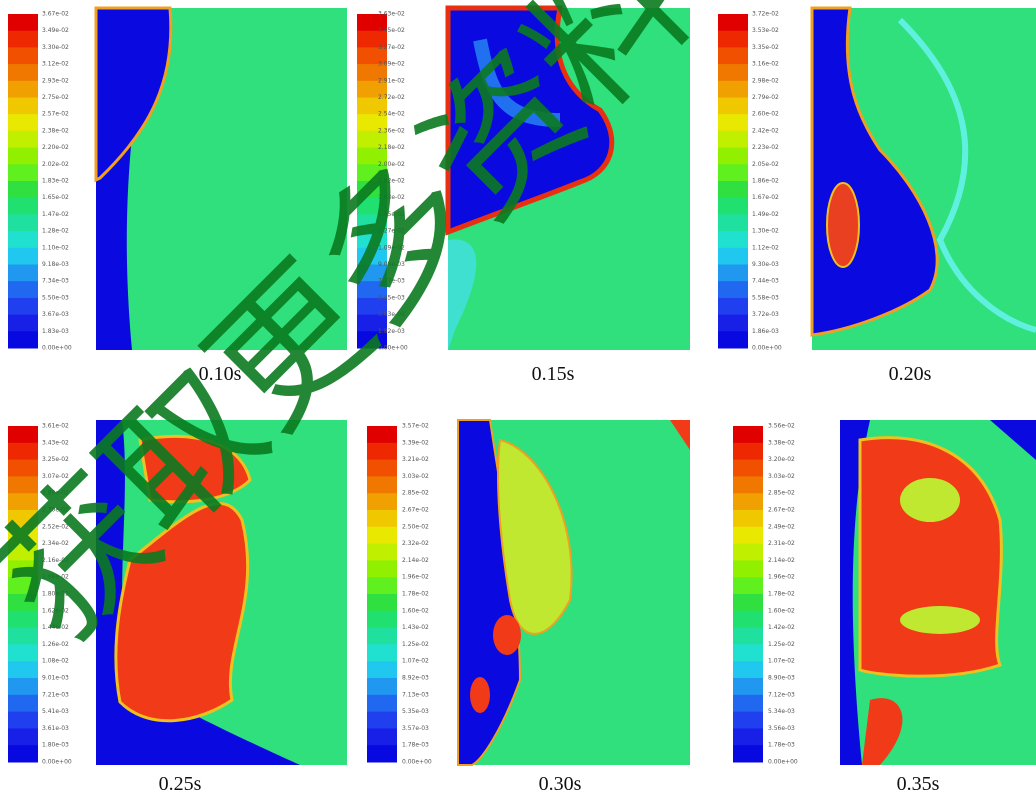  I want to click on colorbar-label: 7.12e-03, so click(781, 694).